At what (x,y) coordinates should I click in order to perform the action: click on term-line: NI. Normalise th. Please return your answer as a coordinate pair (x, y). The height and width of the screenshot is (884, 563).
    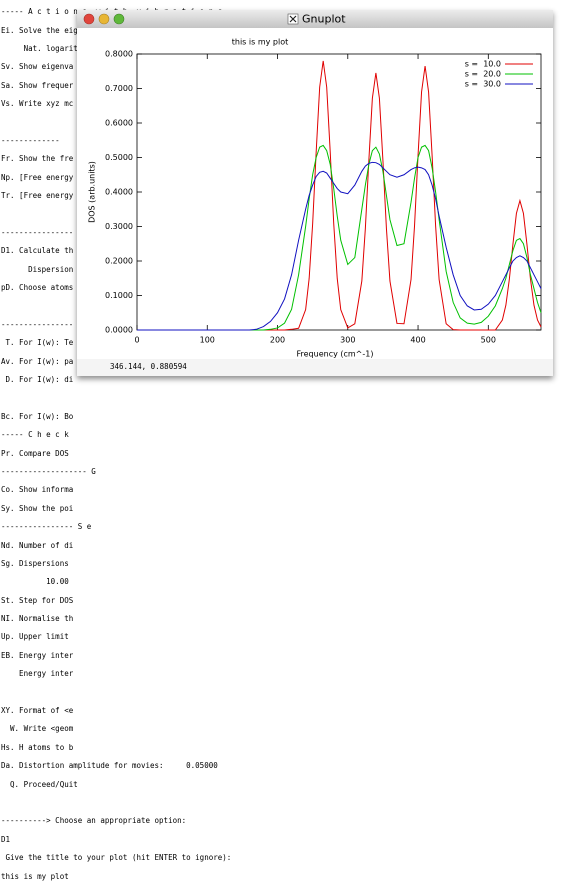
    Looking at the image, I should click on (37, 619).